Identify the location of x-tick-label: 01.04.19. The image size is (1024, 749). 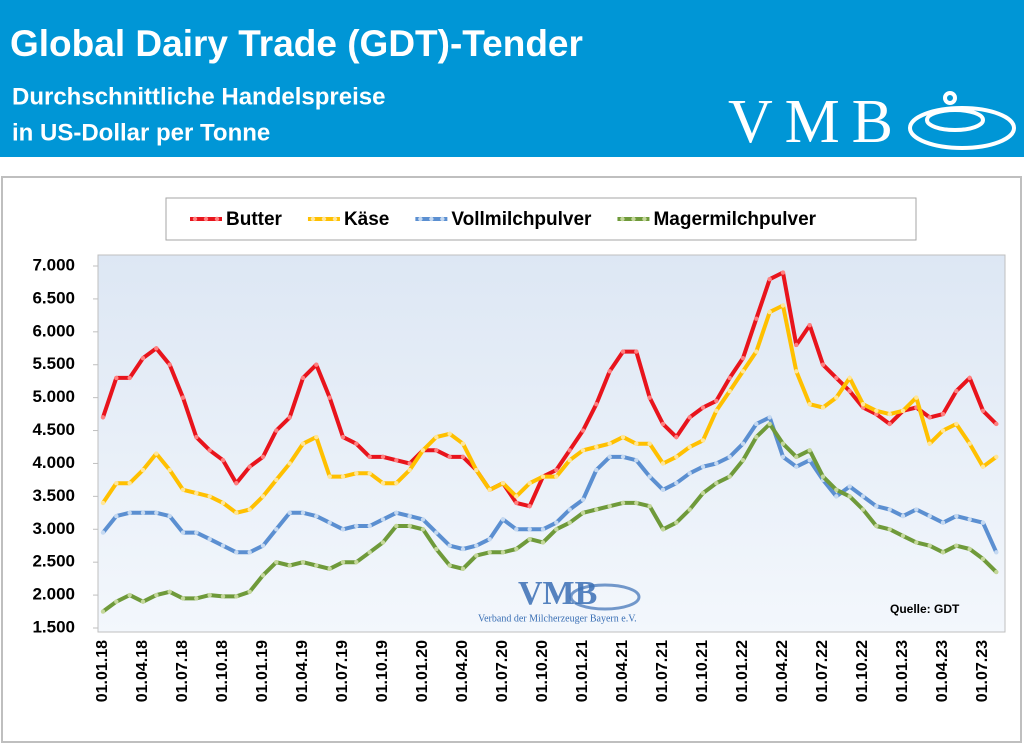
(302, 671).